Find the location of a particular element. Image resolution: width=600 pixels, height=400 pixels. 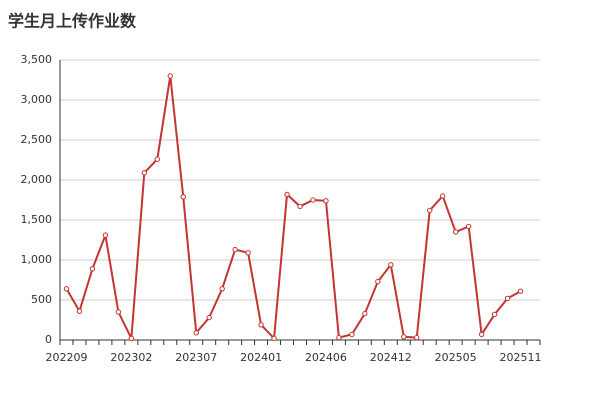

x-tick-label: 202307 is located at coordinates (196, 357).